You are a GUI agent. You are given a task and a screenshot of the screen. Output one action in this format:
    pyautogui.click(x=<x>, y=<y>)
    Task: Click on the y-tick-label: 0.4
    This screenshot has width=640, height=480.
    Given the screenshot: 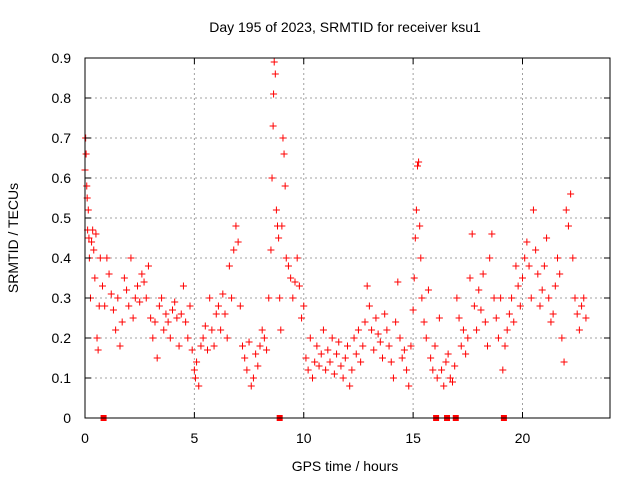 What is the action you would take?
    pyautogui.click(x=62, y=258)
    